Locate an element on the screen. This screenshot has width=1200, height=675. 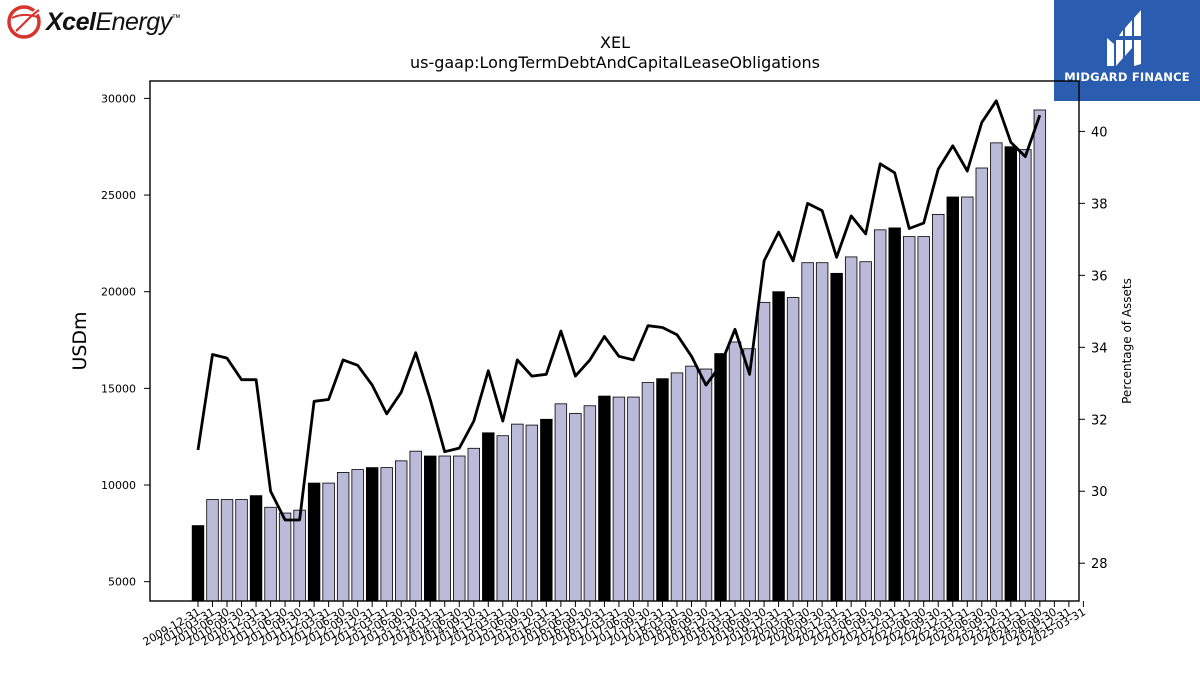
y2-tick-label: 30 is located at coordinates (1099, 492).